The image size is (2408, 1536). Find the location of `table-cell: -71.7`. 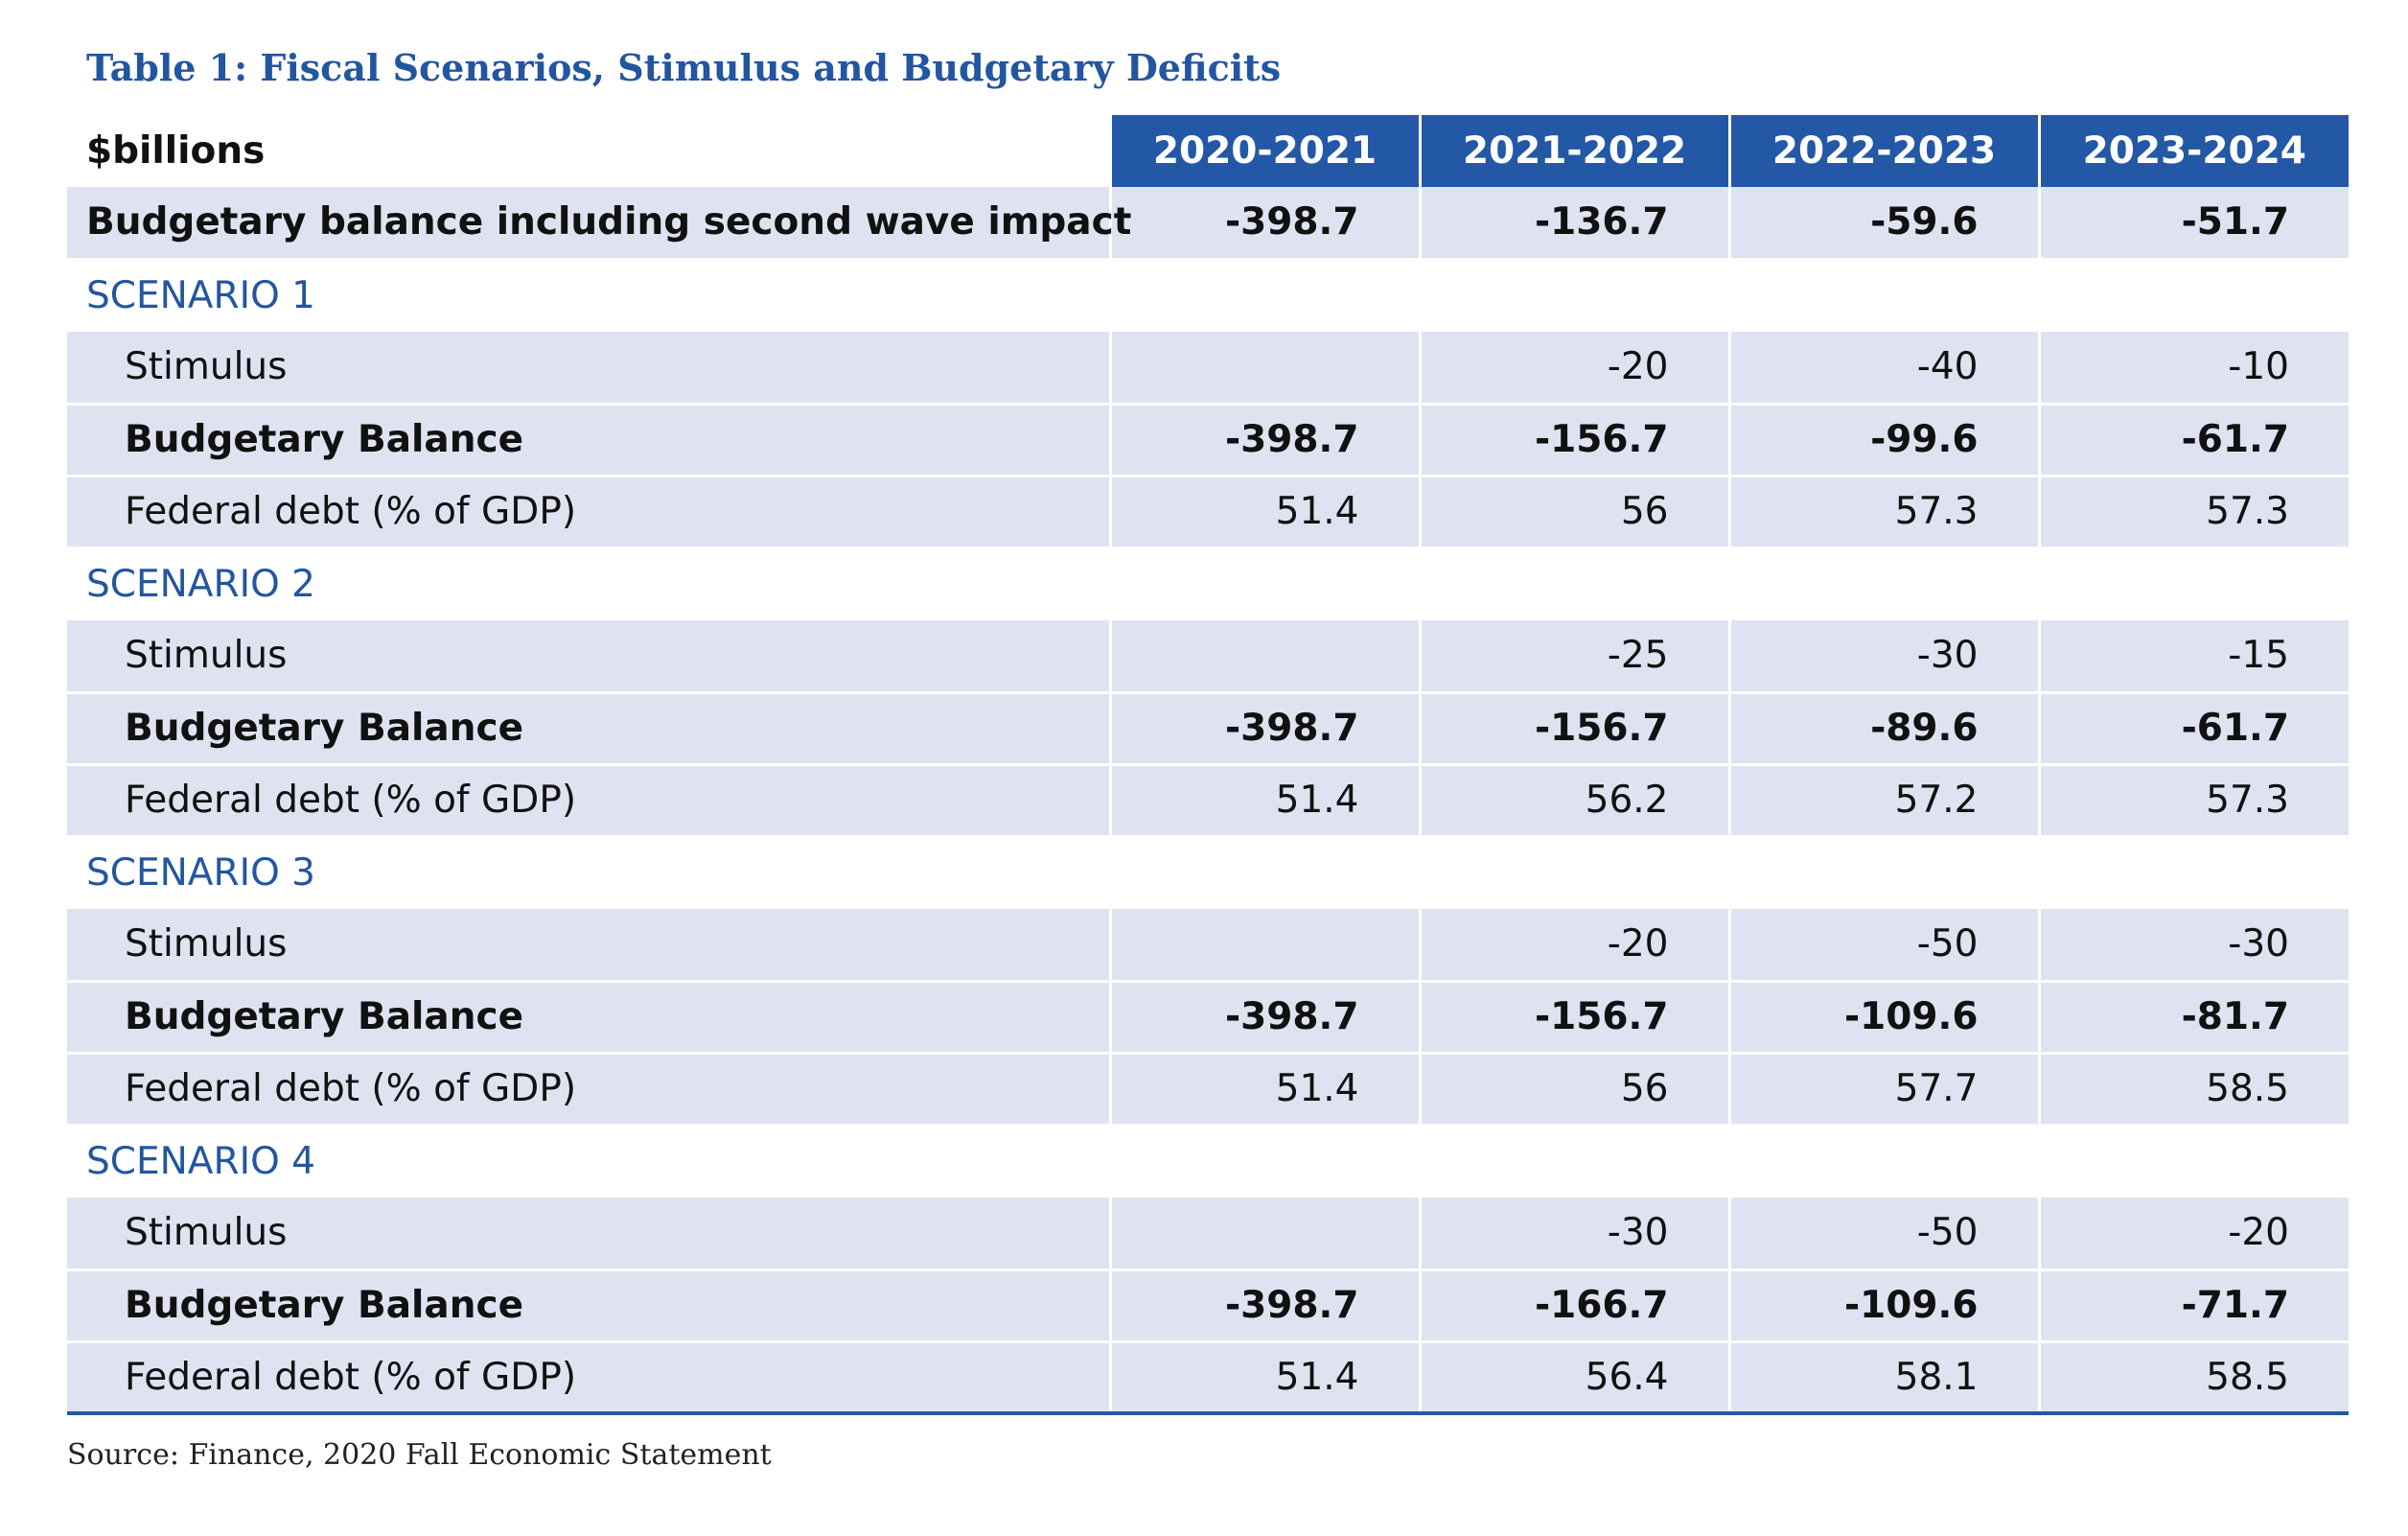

table-cell: -71.7 is located at coordinates (2193, 1306).